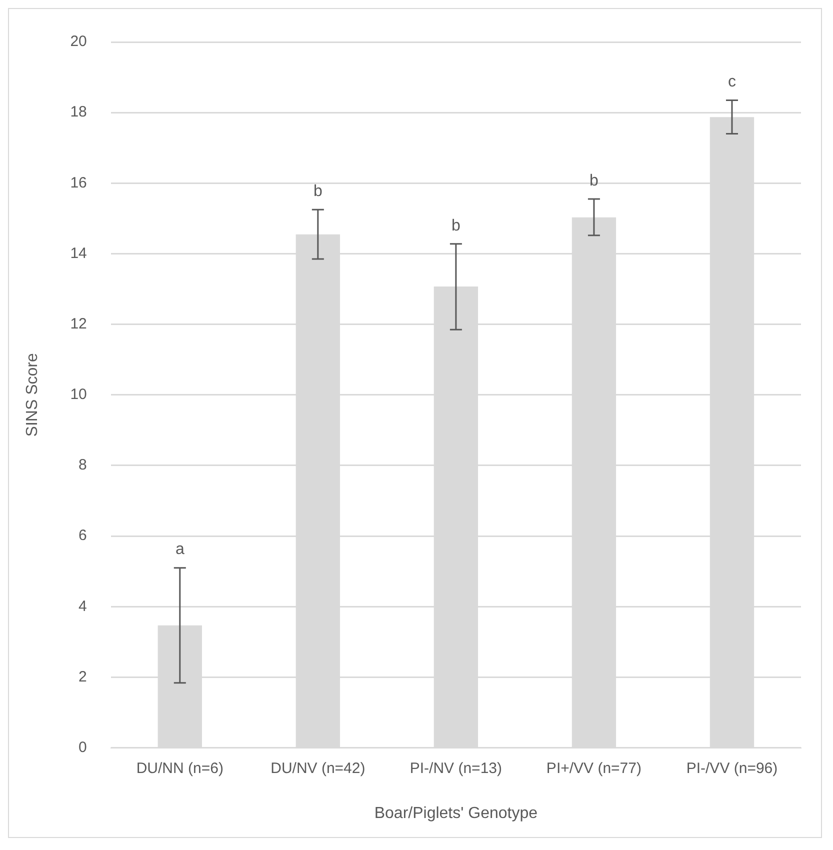 The height and width of the screenshot is (850, 833). What do you see at coordinates (78, 253) in the screenshot?
I see `y-tick-label: 14` at bounding box center [78, 253].